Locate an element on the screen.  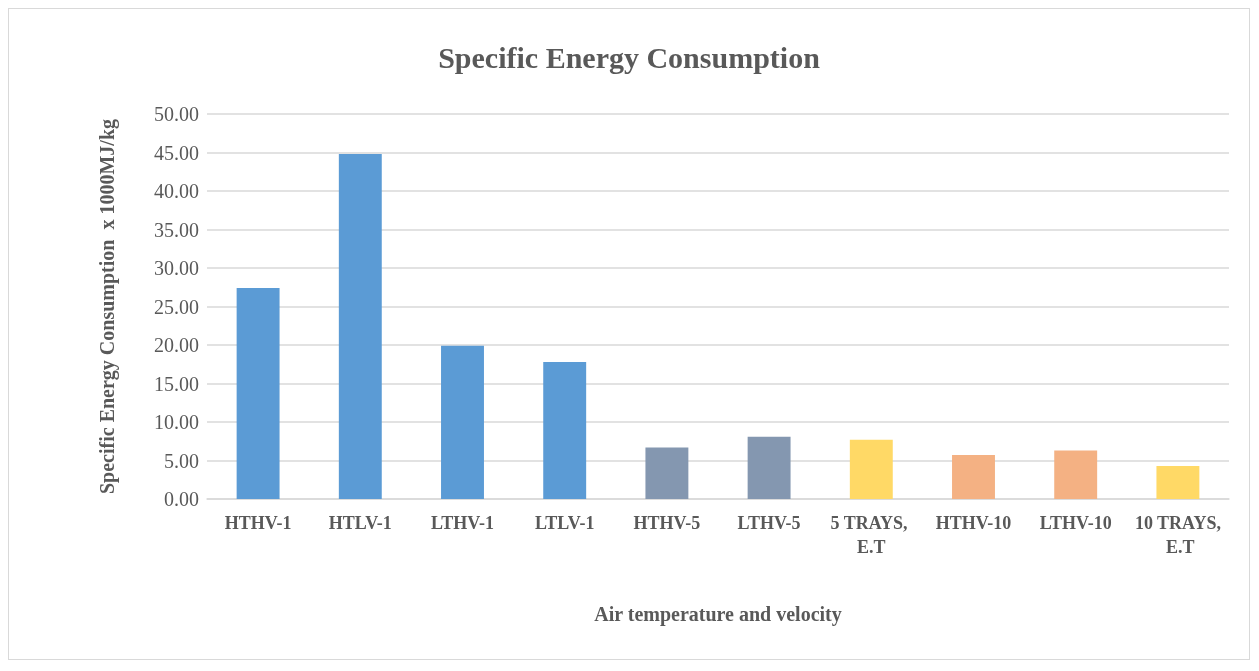
x-tick-label: HTHV-10 is located at coordinates (973, 523).